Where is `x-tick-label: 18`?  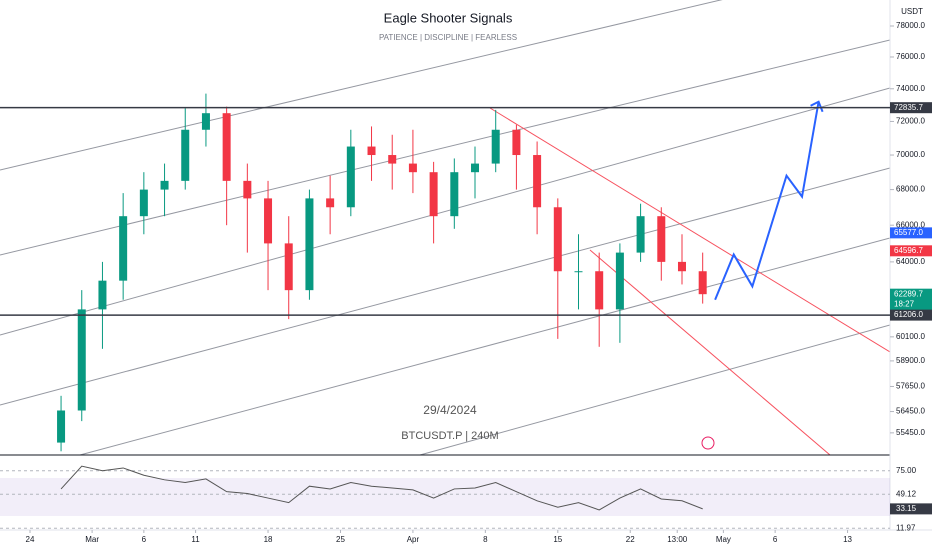 x-tick-label: 18 is located at coordinates (268, 539).